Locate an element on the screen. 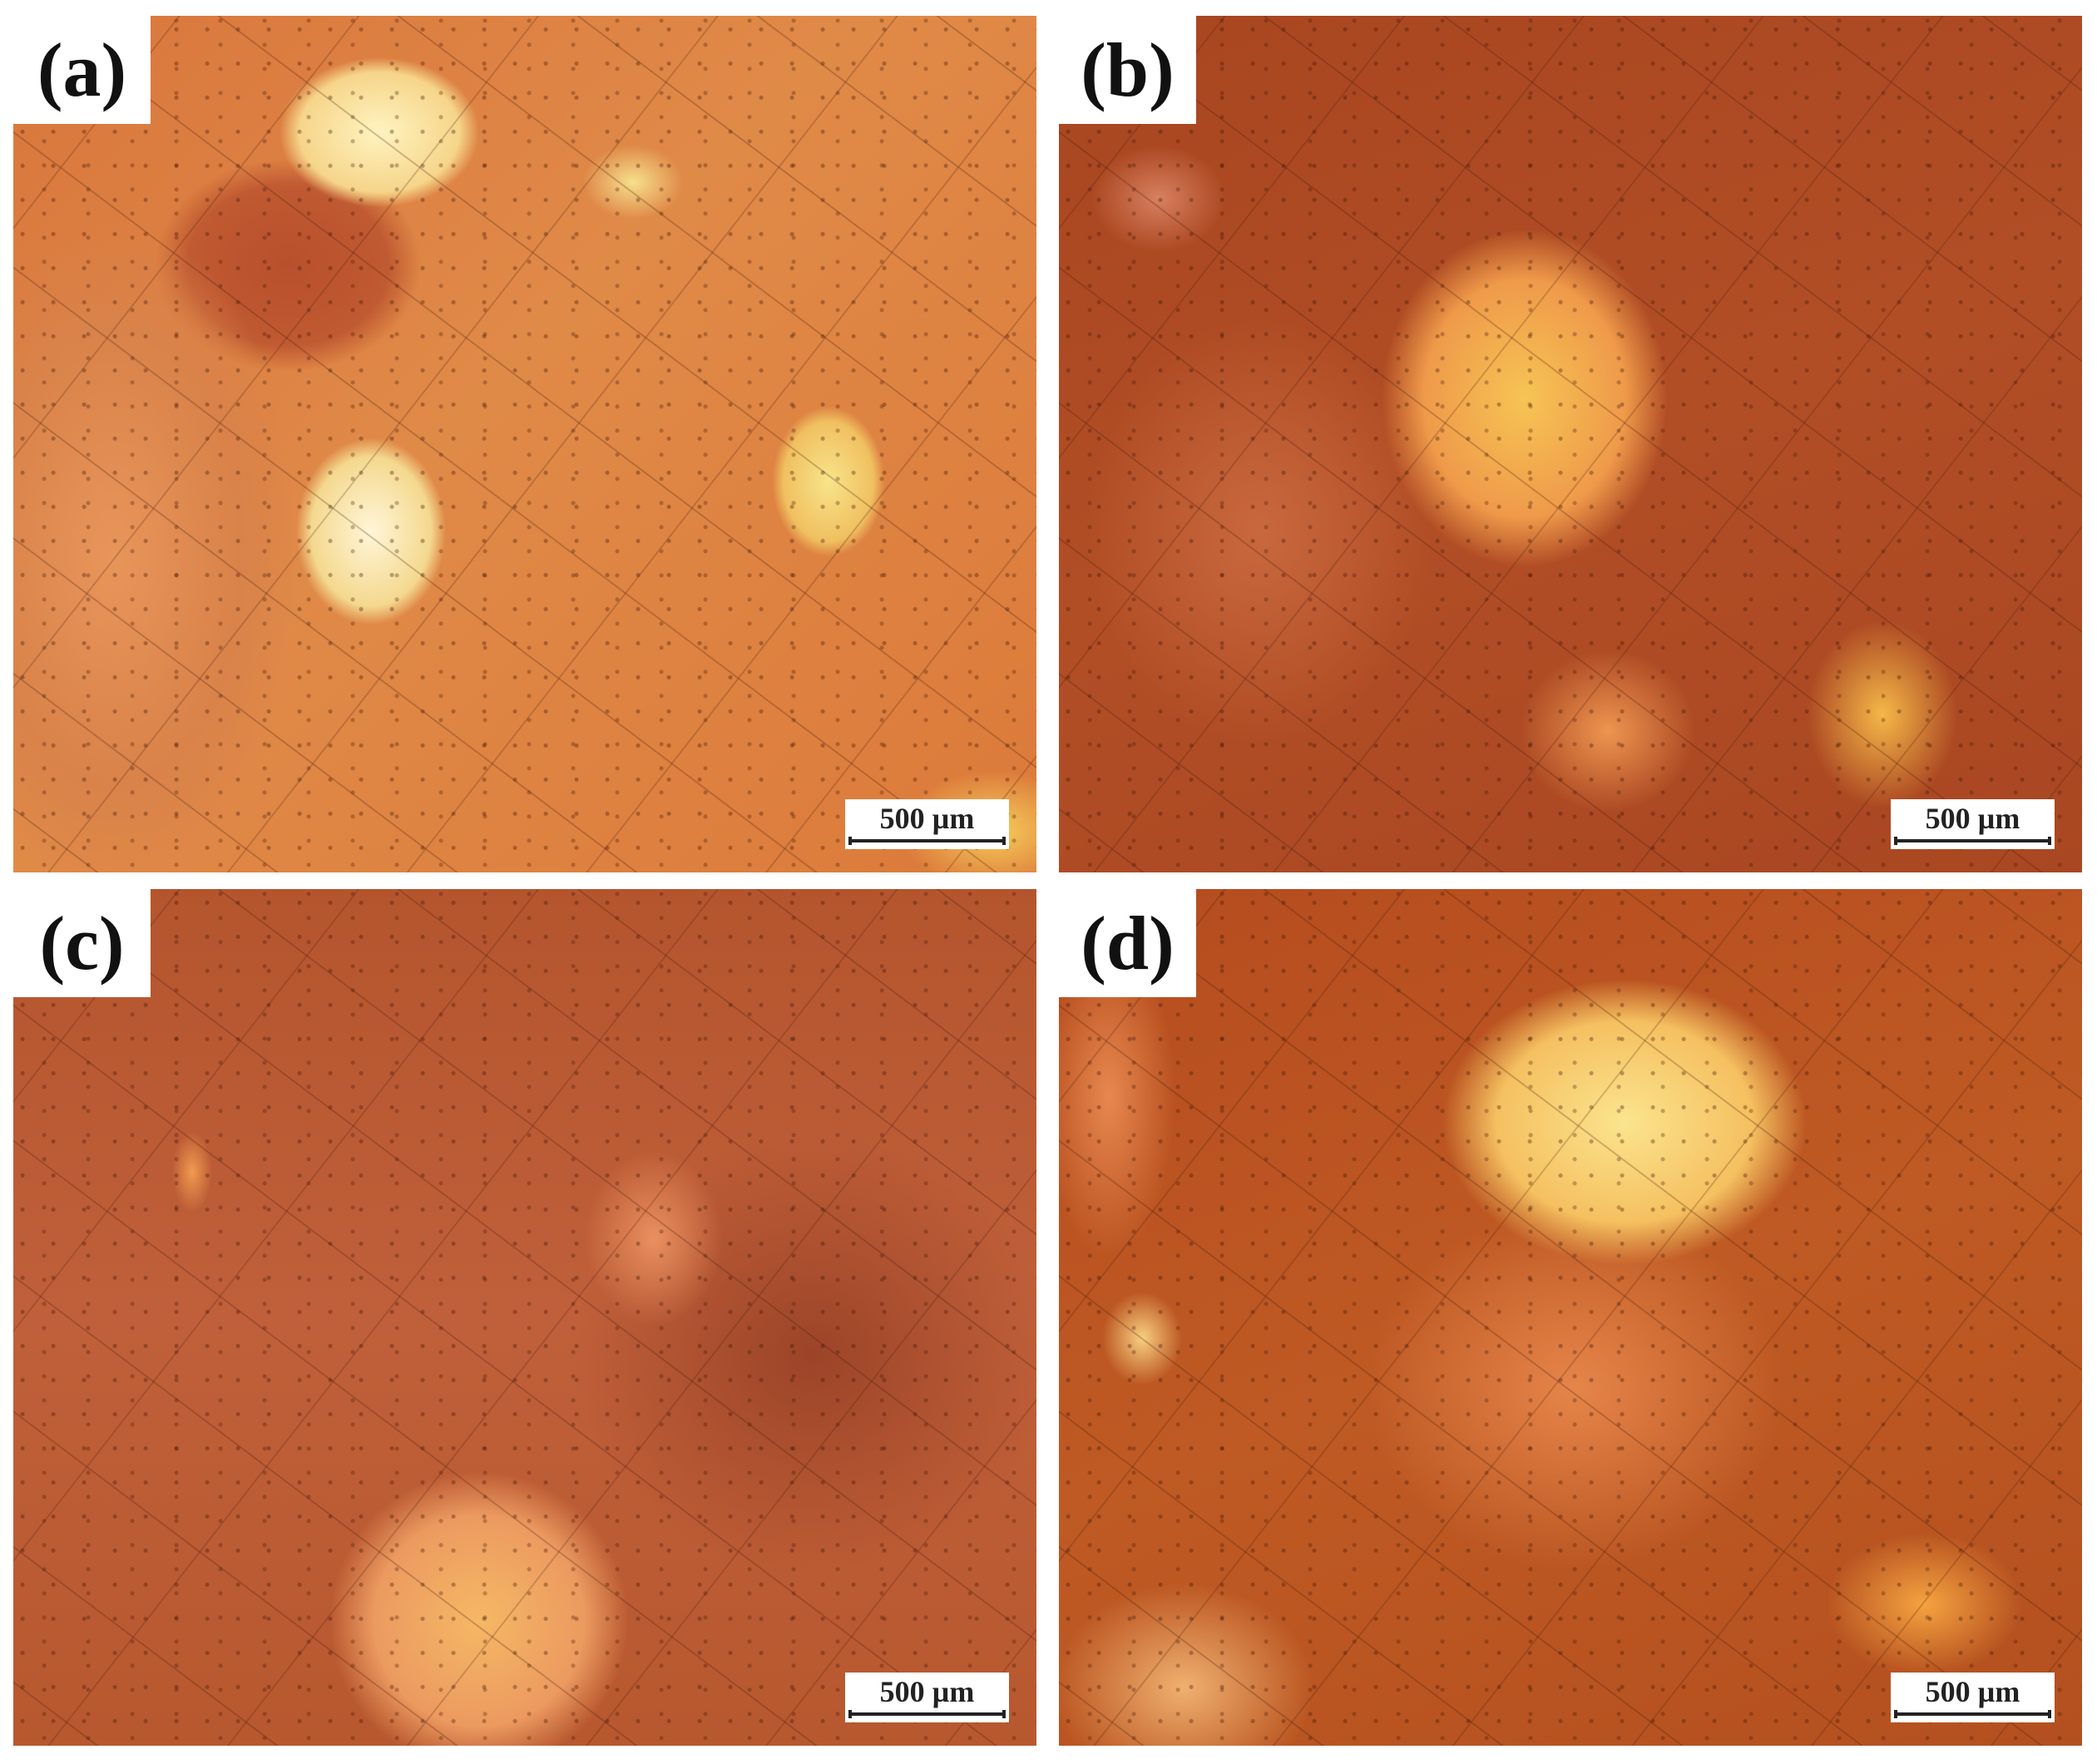 The width and height of the screenshot is (2097, 1764). panel-label: (b) is located at coordinates (1127, 70).